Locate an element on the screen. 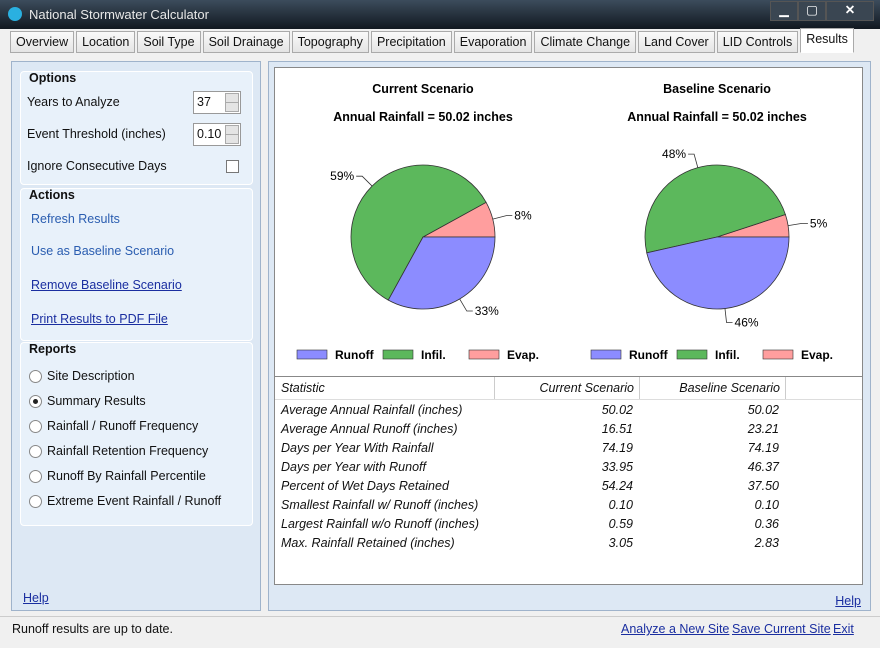 The height and width of the screenshot is (648, 880). legend-label: Evap. is located at coordinates (817, 355).